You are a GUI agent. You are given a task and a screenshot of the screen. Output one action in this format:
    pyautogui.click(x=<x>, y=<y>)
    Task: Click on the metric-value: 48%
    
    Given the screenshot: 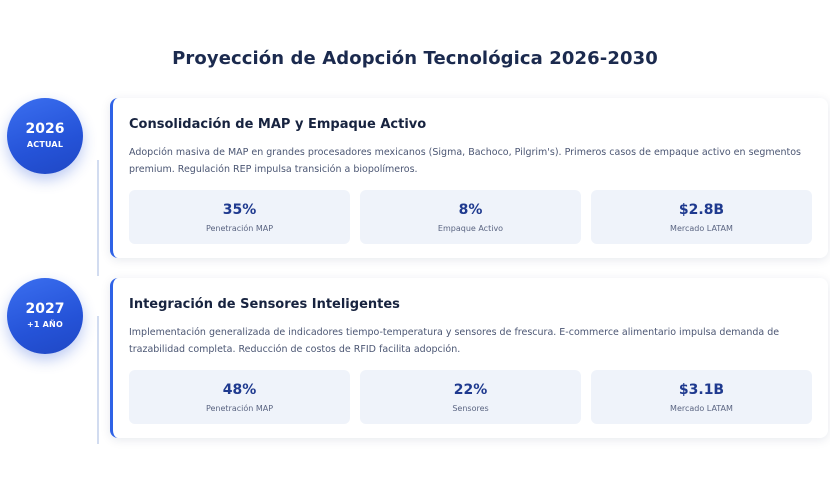 What is the action you would take?
    pyautogui.click(x=239, y=389)
    